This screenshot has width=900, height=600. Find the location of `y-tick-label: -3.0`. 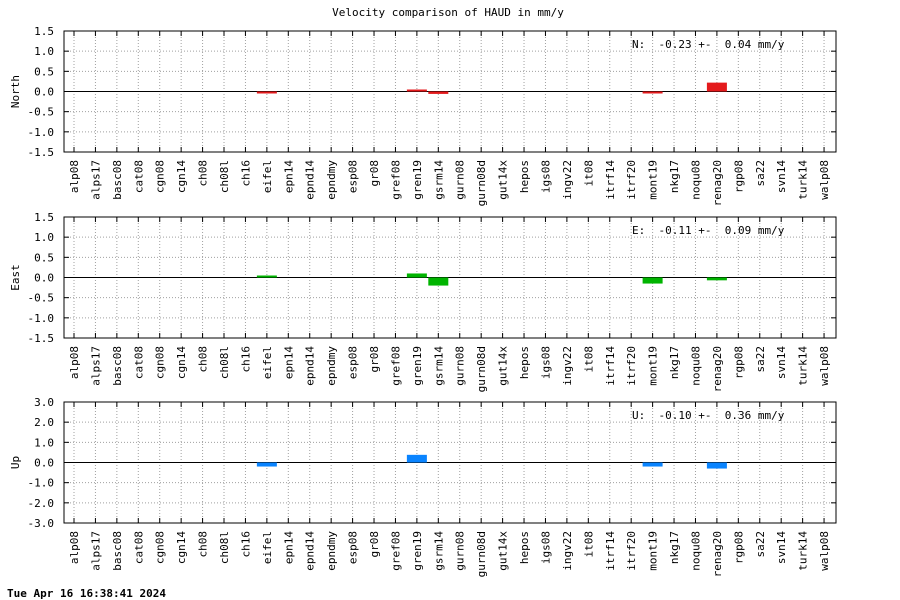

y-tick-label: -3.0 is located at coordinates (41, 523).